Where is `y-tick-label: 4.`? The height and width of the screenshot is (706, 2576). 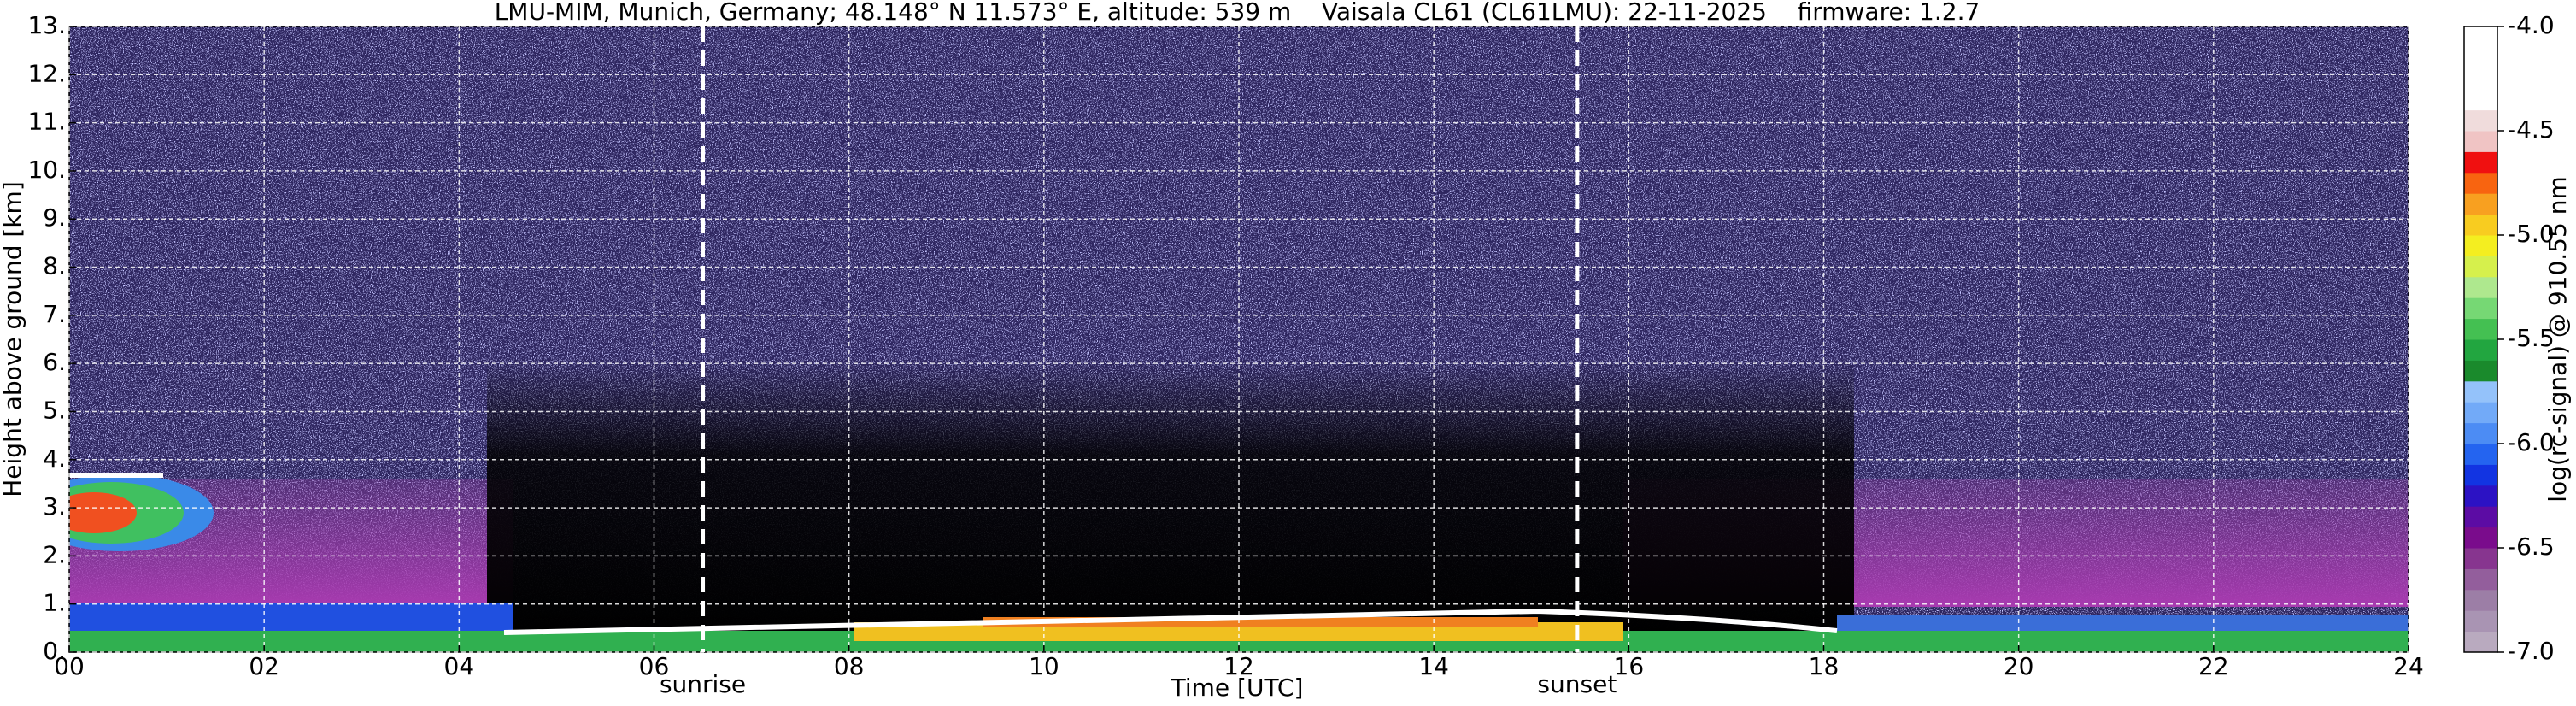 y-tick-label: 4. is located at coordinates (54, 458).